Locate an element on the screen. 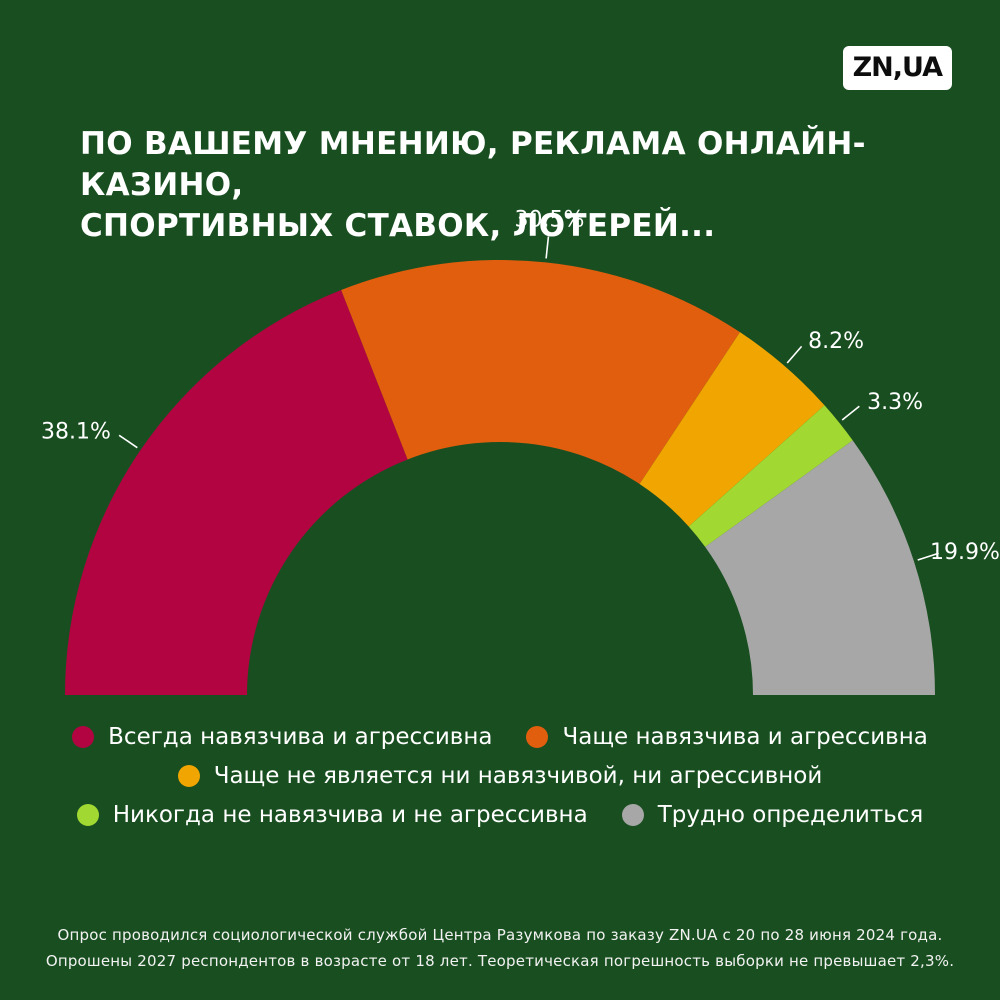 The height and width of the screenshot is (1000, 1000). legend-item: Никогда не навязчива и не агрессивна is located at coordinates (332, 815).